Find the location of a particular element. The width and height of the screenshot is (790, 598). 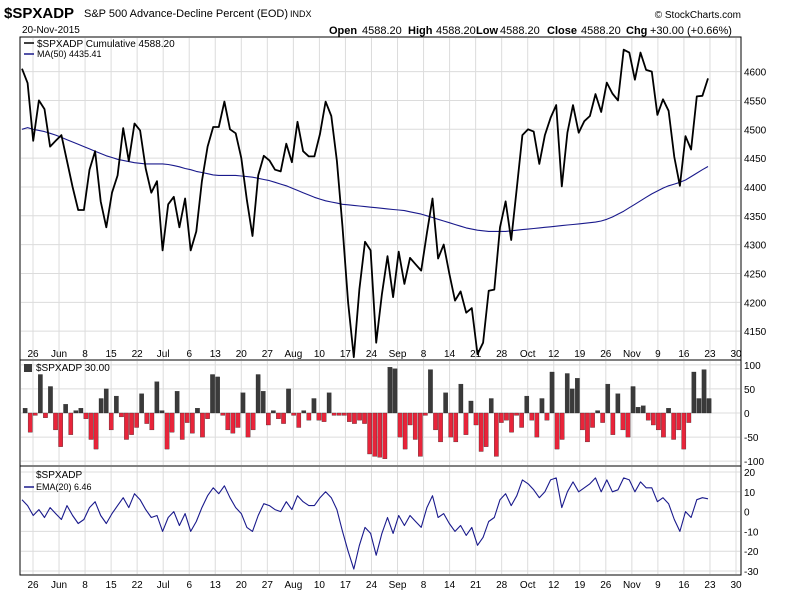

x-tick-label: 26 is located at coordinates (606, 354).